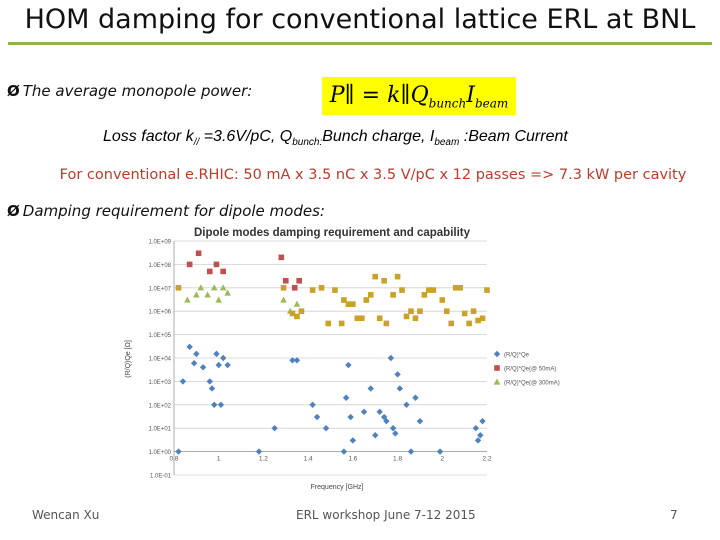 Image resolution: width=720 pixels, height=540 pixels. What do you see at coordinates (219, 459) in the screenshot?
I see `x-tick-label: 1` at bounding box center [219, 459].